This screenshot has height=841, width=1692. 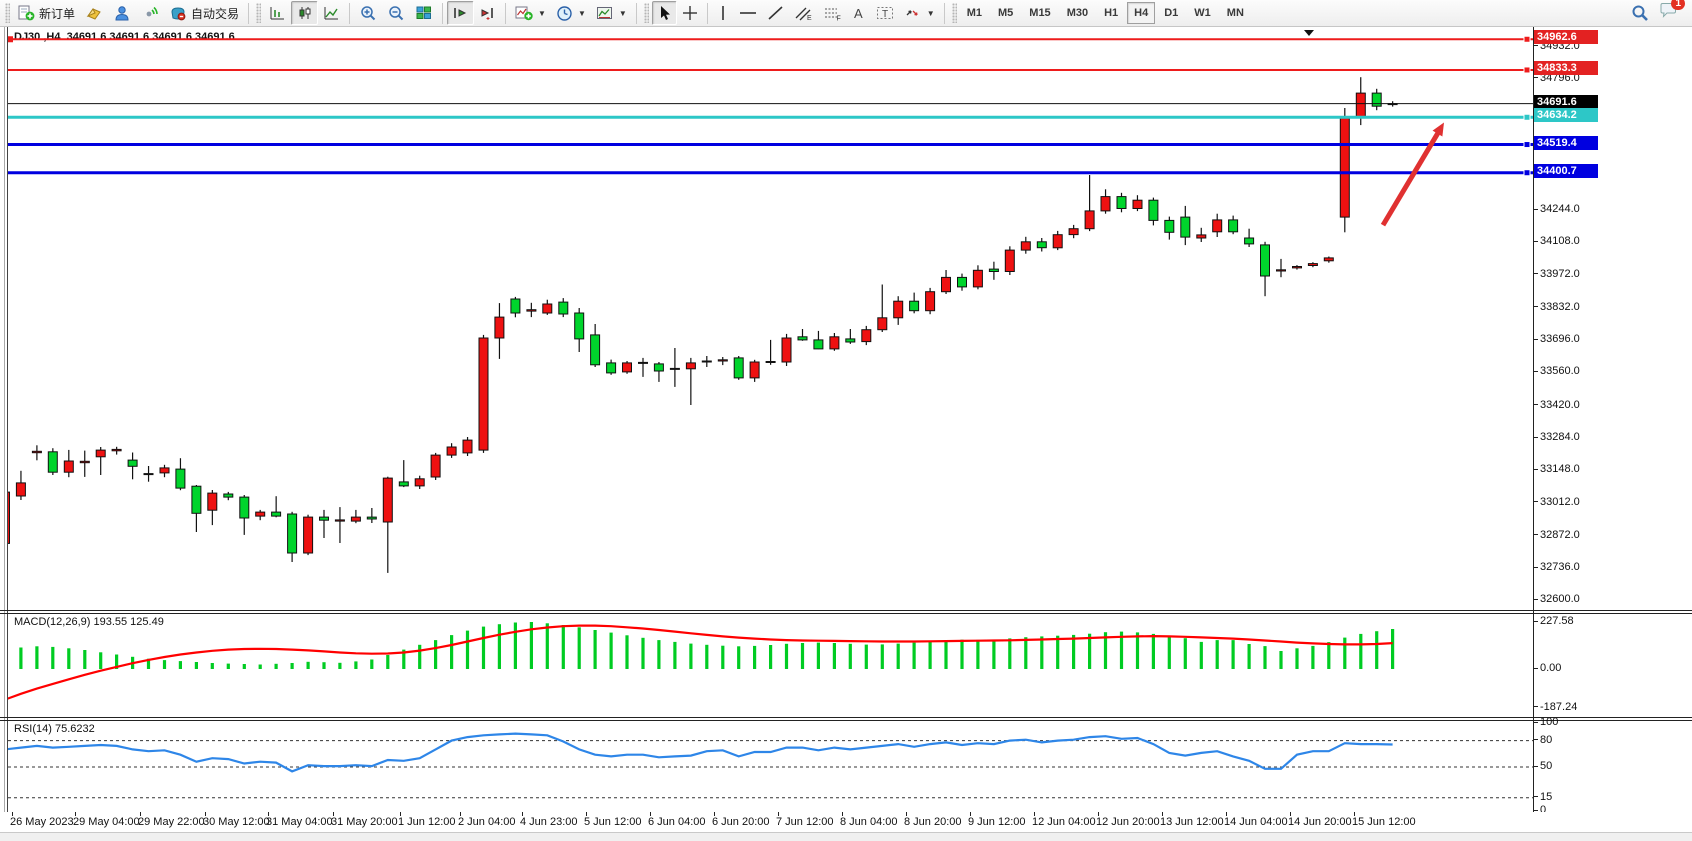 What do you see at coordinates (1543, 766) in the screenshot?
I see `rsi-tick-label: 50` at bounding box center [1543, 766].